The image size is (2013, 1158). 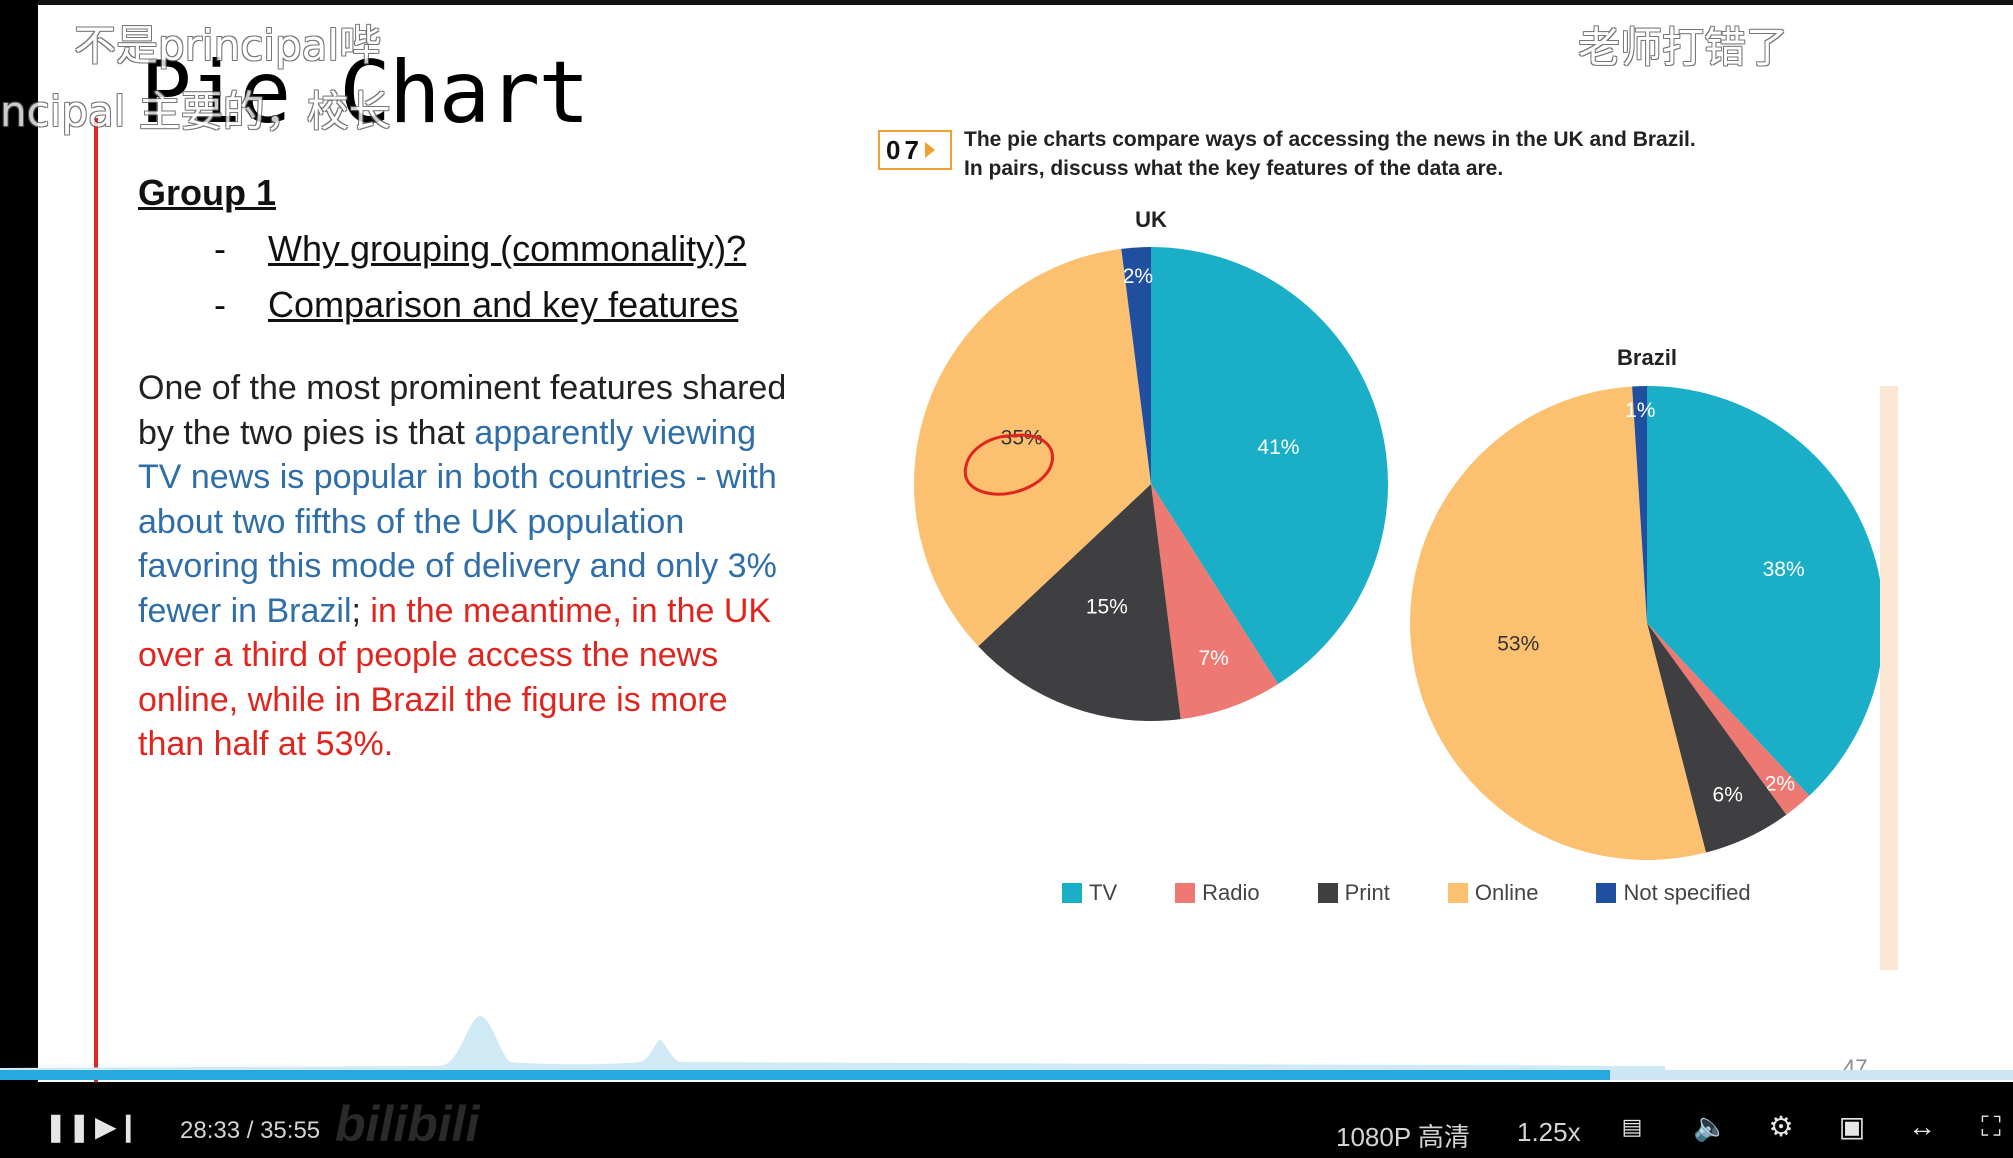 What do you see at coordinates (1022, 437) in the screenshot?
I see `pie-slice-label: 35%` at bounding box center [1022, 437].